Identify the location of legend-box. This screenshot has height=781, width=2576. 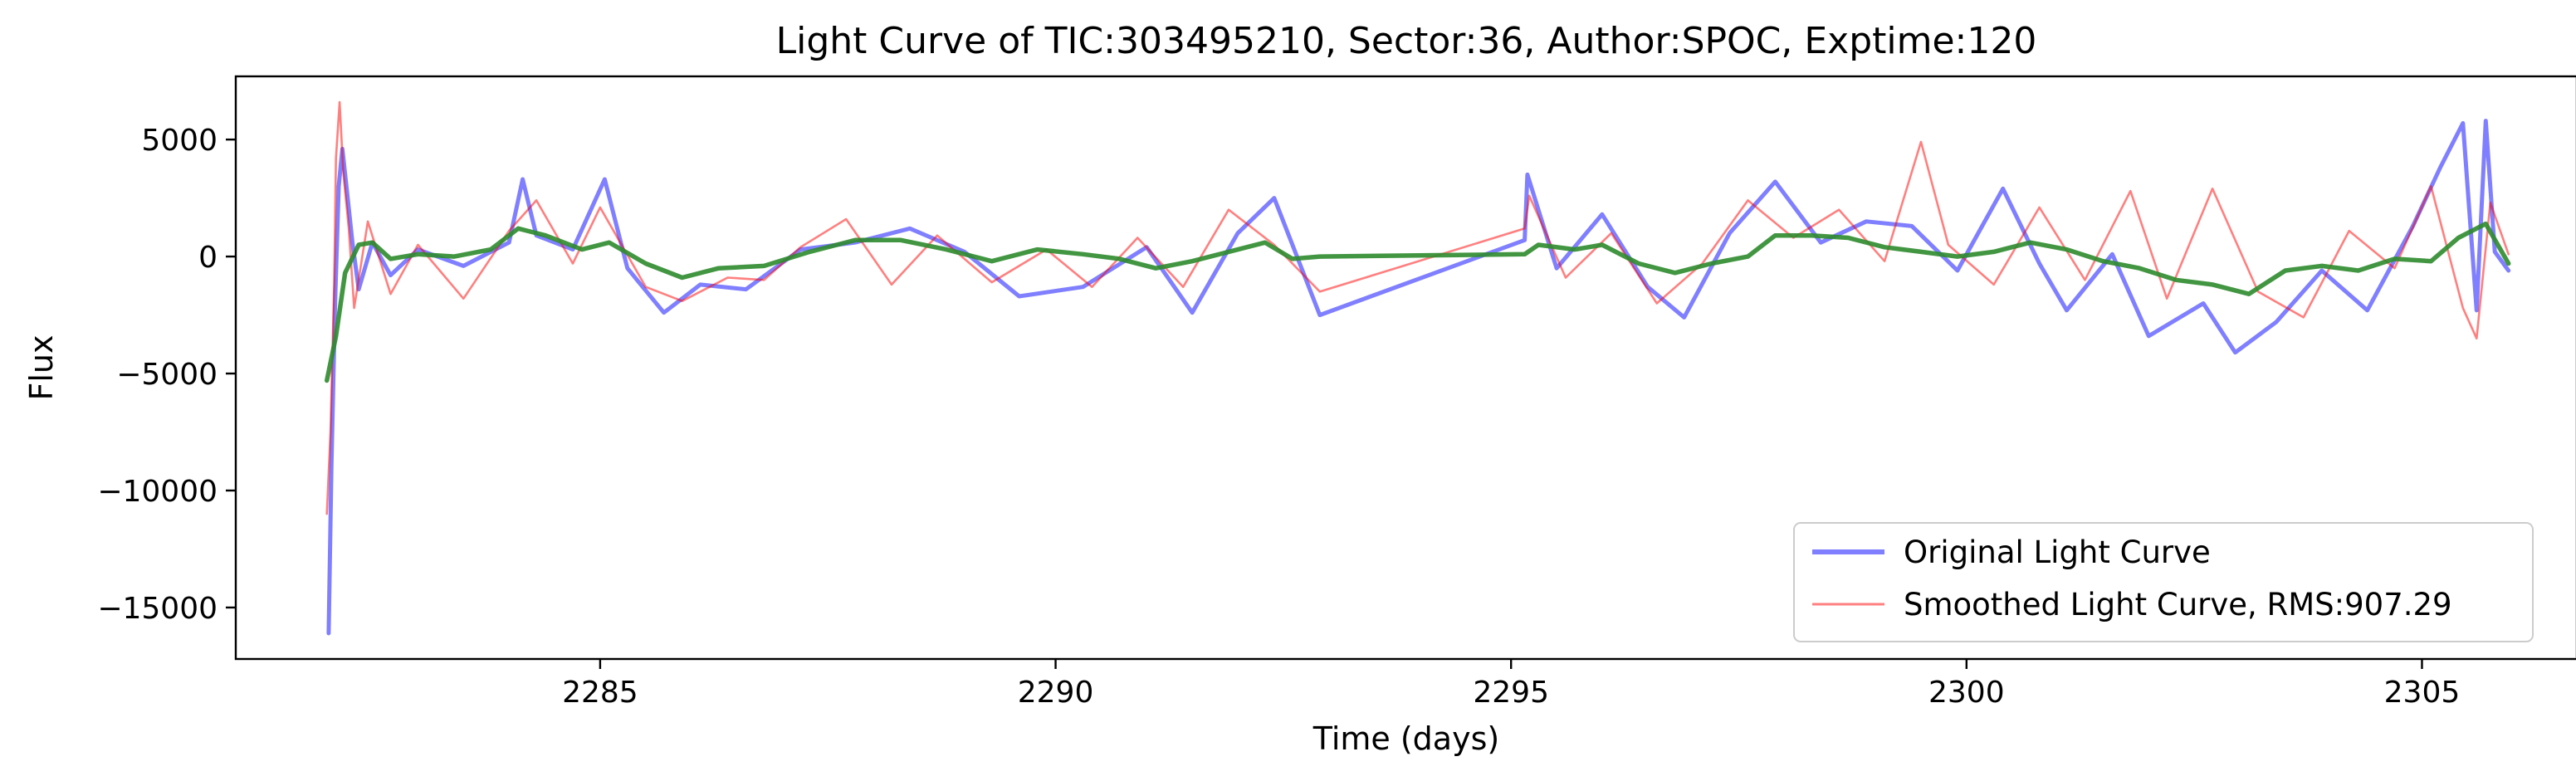
(2163, 582).